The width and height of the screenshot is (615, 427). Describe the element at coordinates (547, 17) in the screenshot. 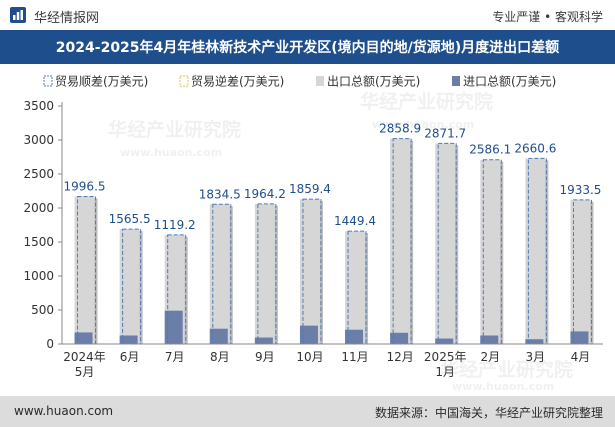

I see `tagline: 专业严谨 • 客观科学` at that location.